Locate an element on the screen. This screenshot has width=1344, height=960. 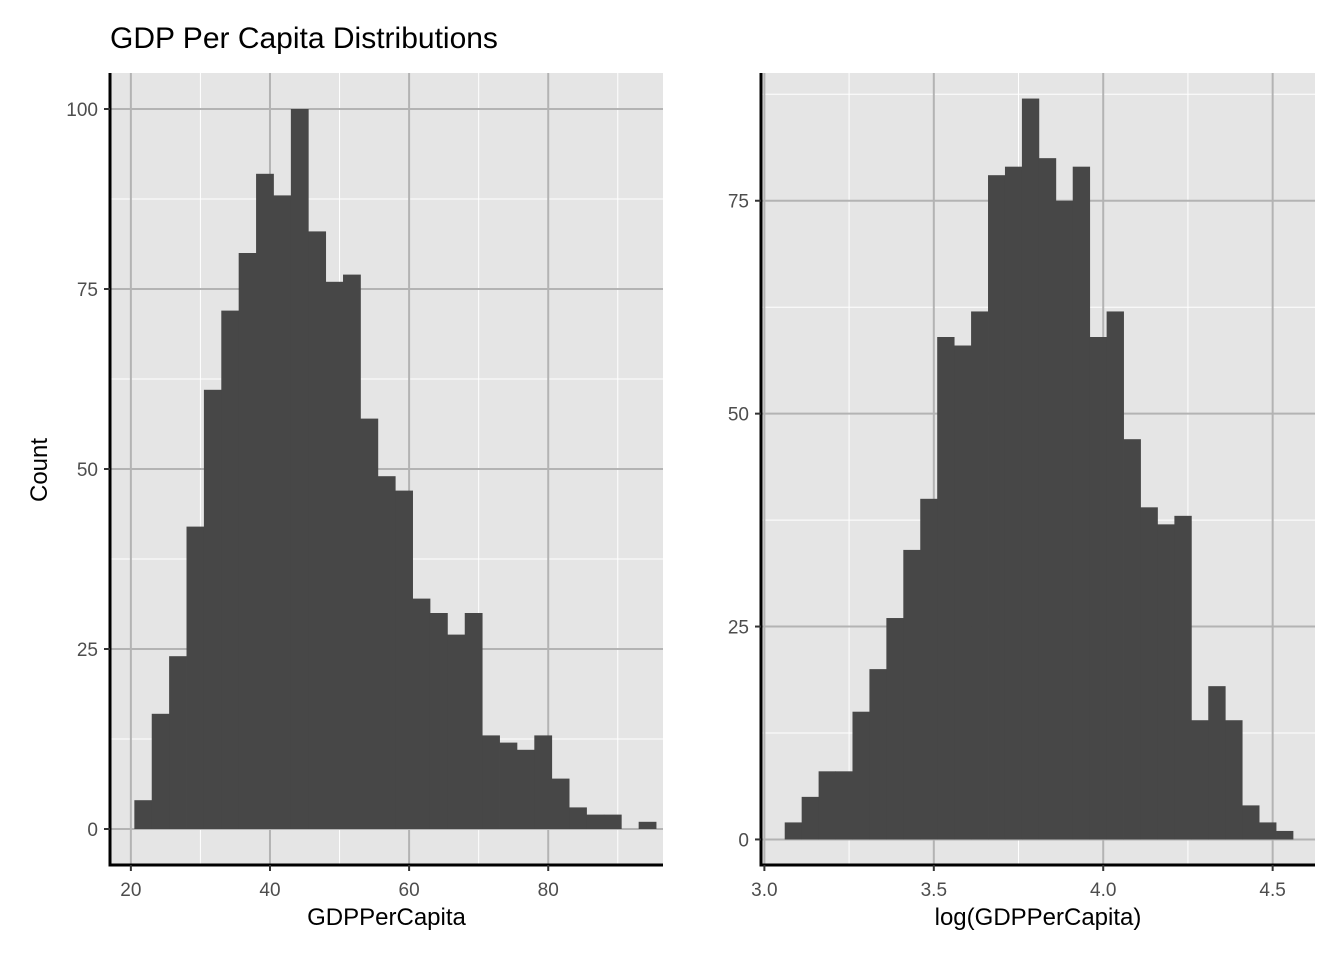
panel1-x-tick-label: 60 is located at coordinates (409, 890).